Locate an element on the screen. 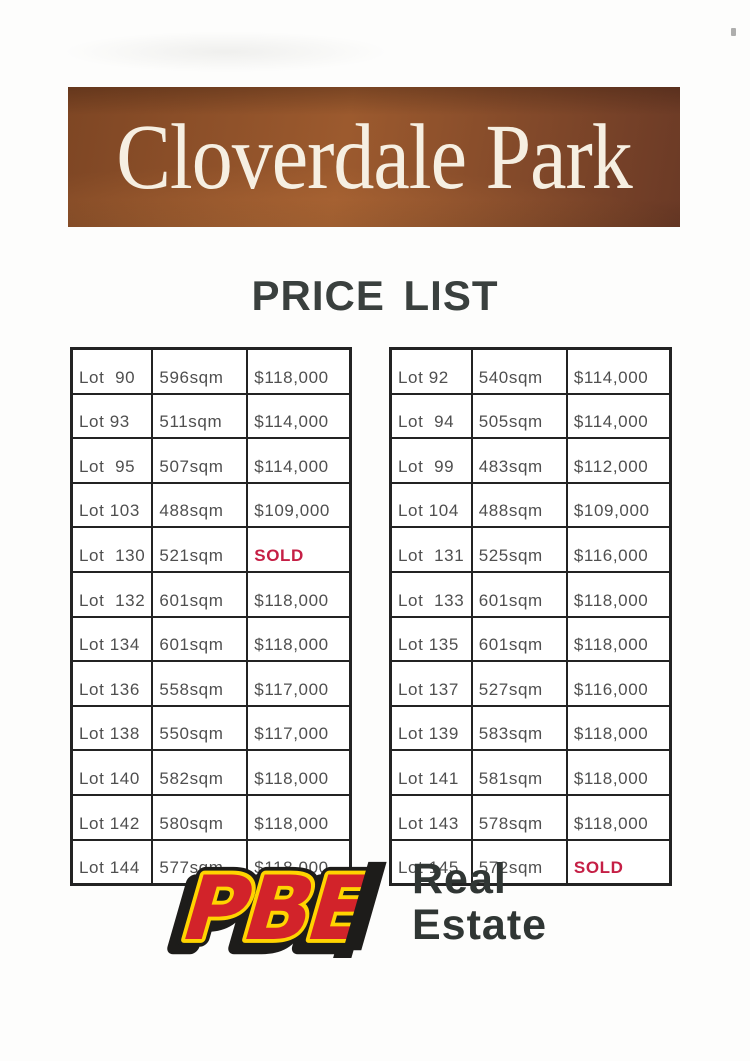 The image size is (750, 1061). table-row: Lot 104 488sqm $109,000 is located at coordinates (530, 505).